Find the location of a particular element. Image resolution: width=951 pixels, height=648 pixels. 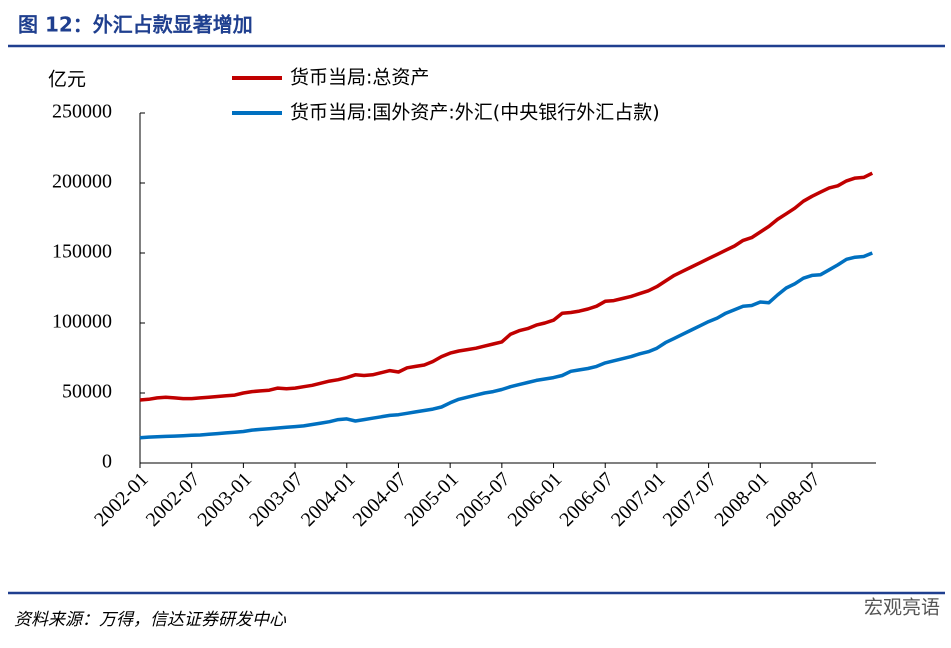

y-tick-label: 100000 is located at coordinates (82, 322).